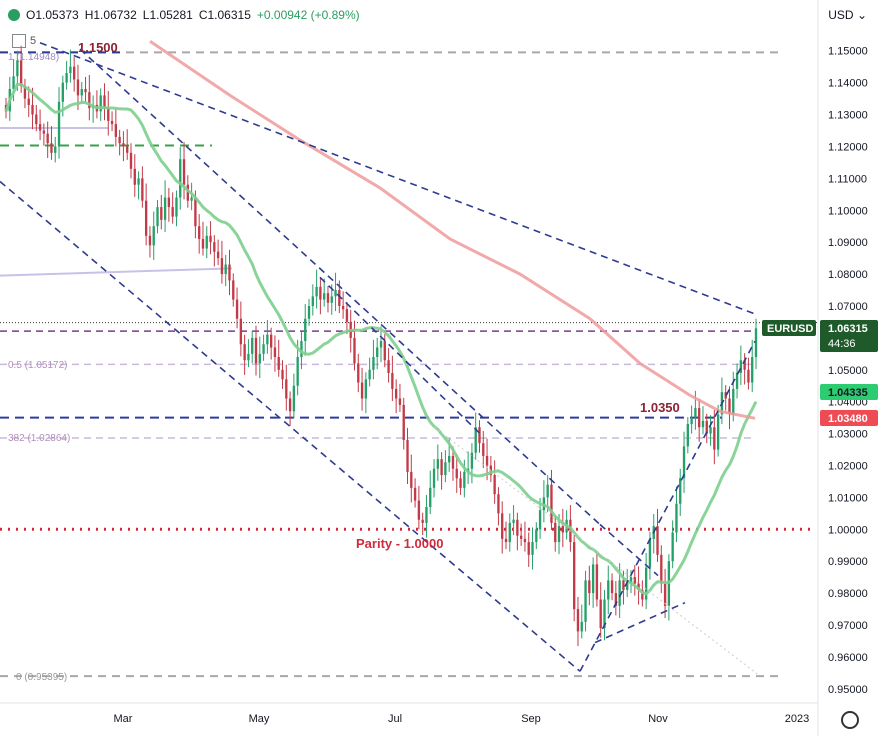 This screenshot has height=736, width=885. Describe the element at coordinates (848, 329) in the screenshot. I see `last-price-value: 1.06315` at that location.